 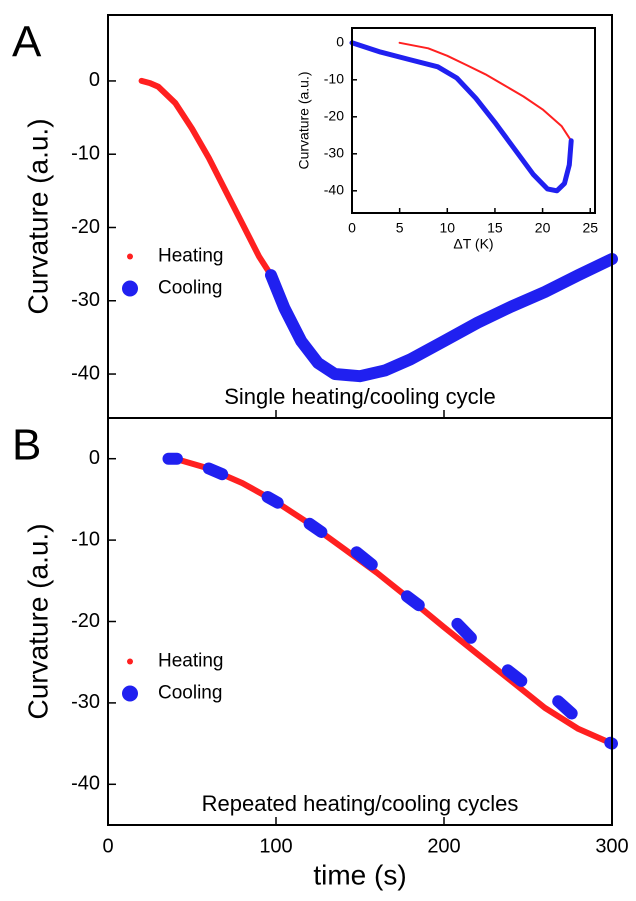 What do you see at coordinates (473, 244) in the screenshot?
I see `x-axis-title: ΔT (K)` at bounding box center [473, 244].